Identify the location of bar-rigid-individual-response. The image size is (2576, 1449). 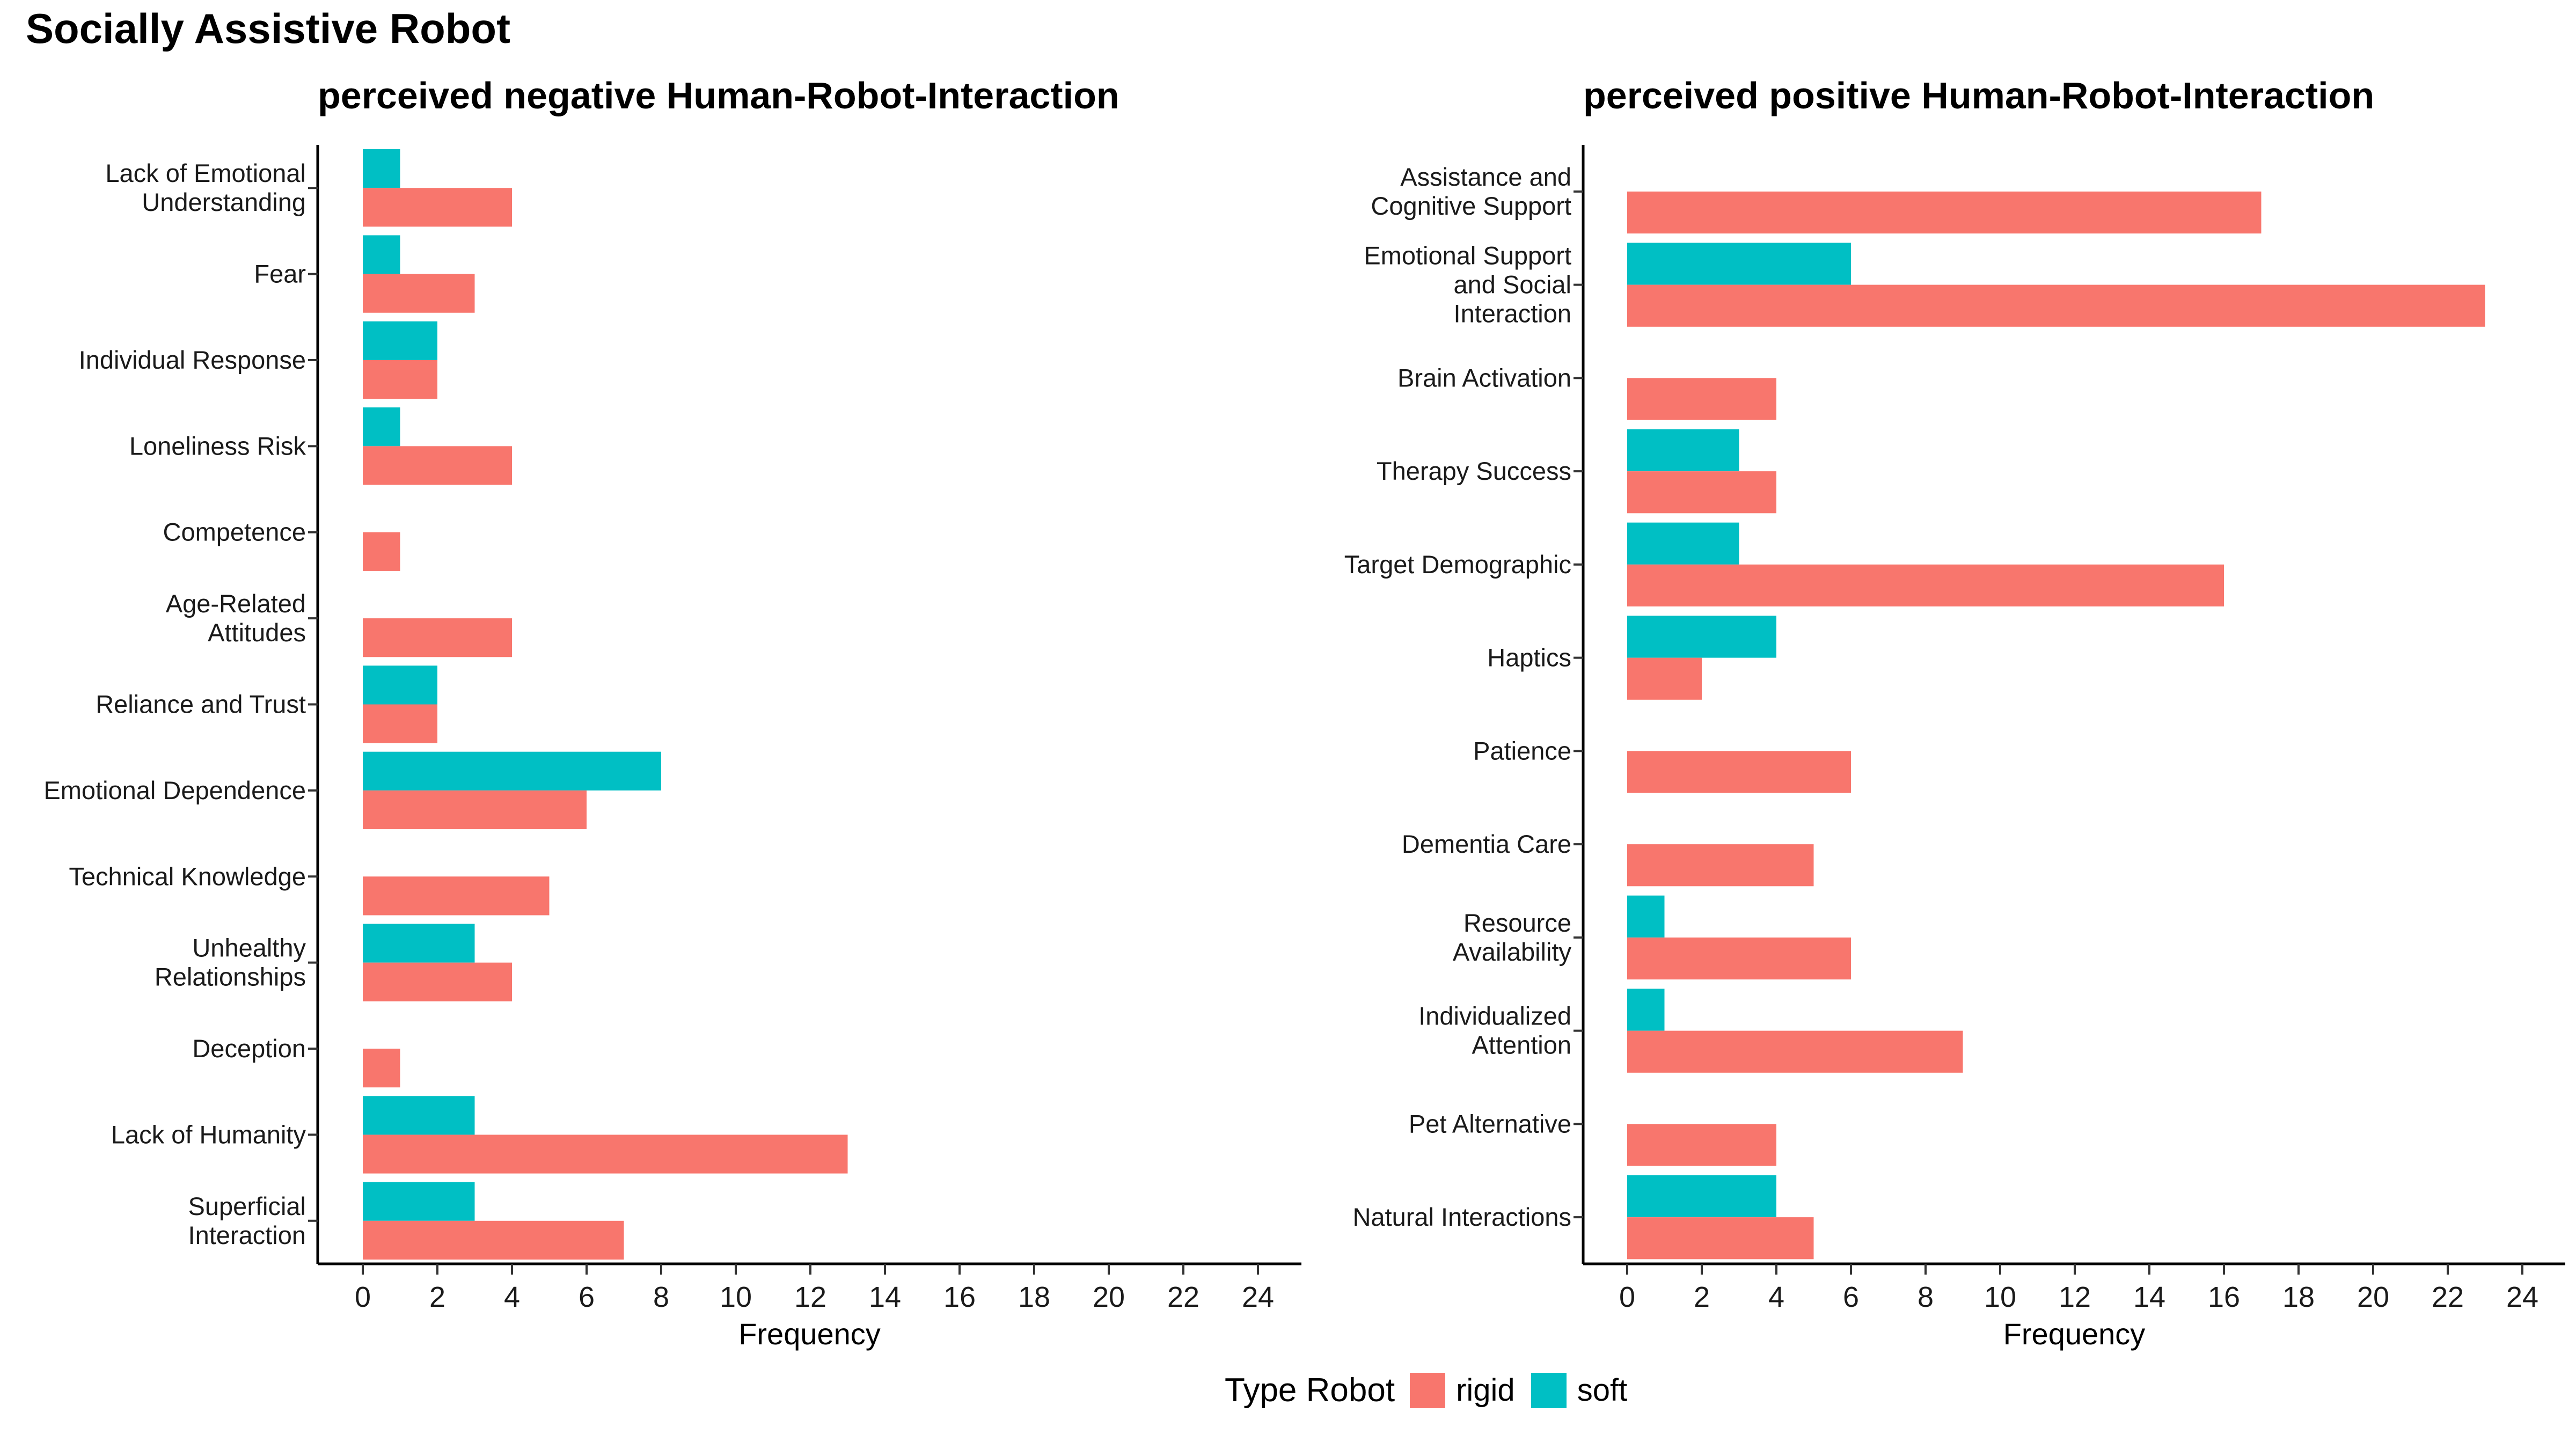
(400, 379).